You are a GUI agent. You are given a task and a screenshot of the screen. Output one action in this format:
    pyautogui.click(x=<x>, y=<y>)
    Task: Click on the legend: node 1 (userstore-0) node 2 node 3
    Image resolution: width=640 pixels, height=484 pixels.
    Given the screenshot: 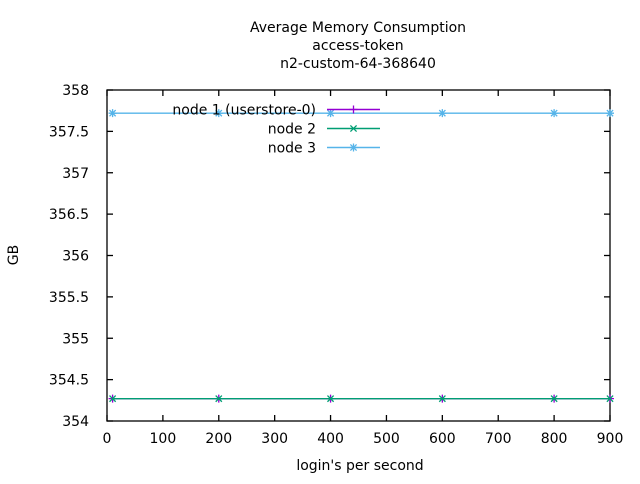 What is the action you would take?
    pyautogui.click(x=276, y=130)
    